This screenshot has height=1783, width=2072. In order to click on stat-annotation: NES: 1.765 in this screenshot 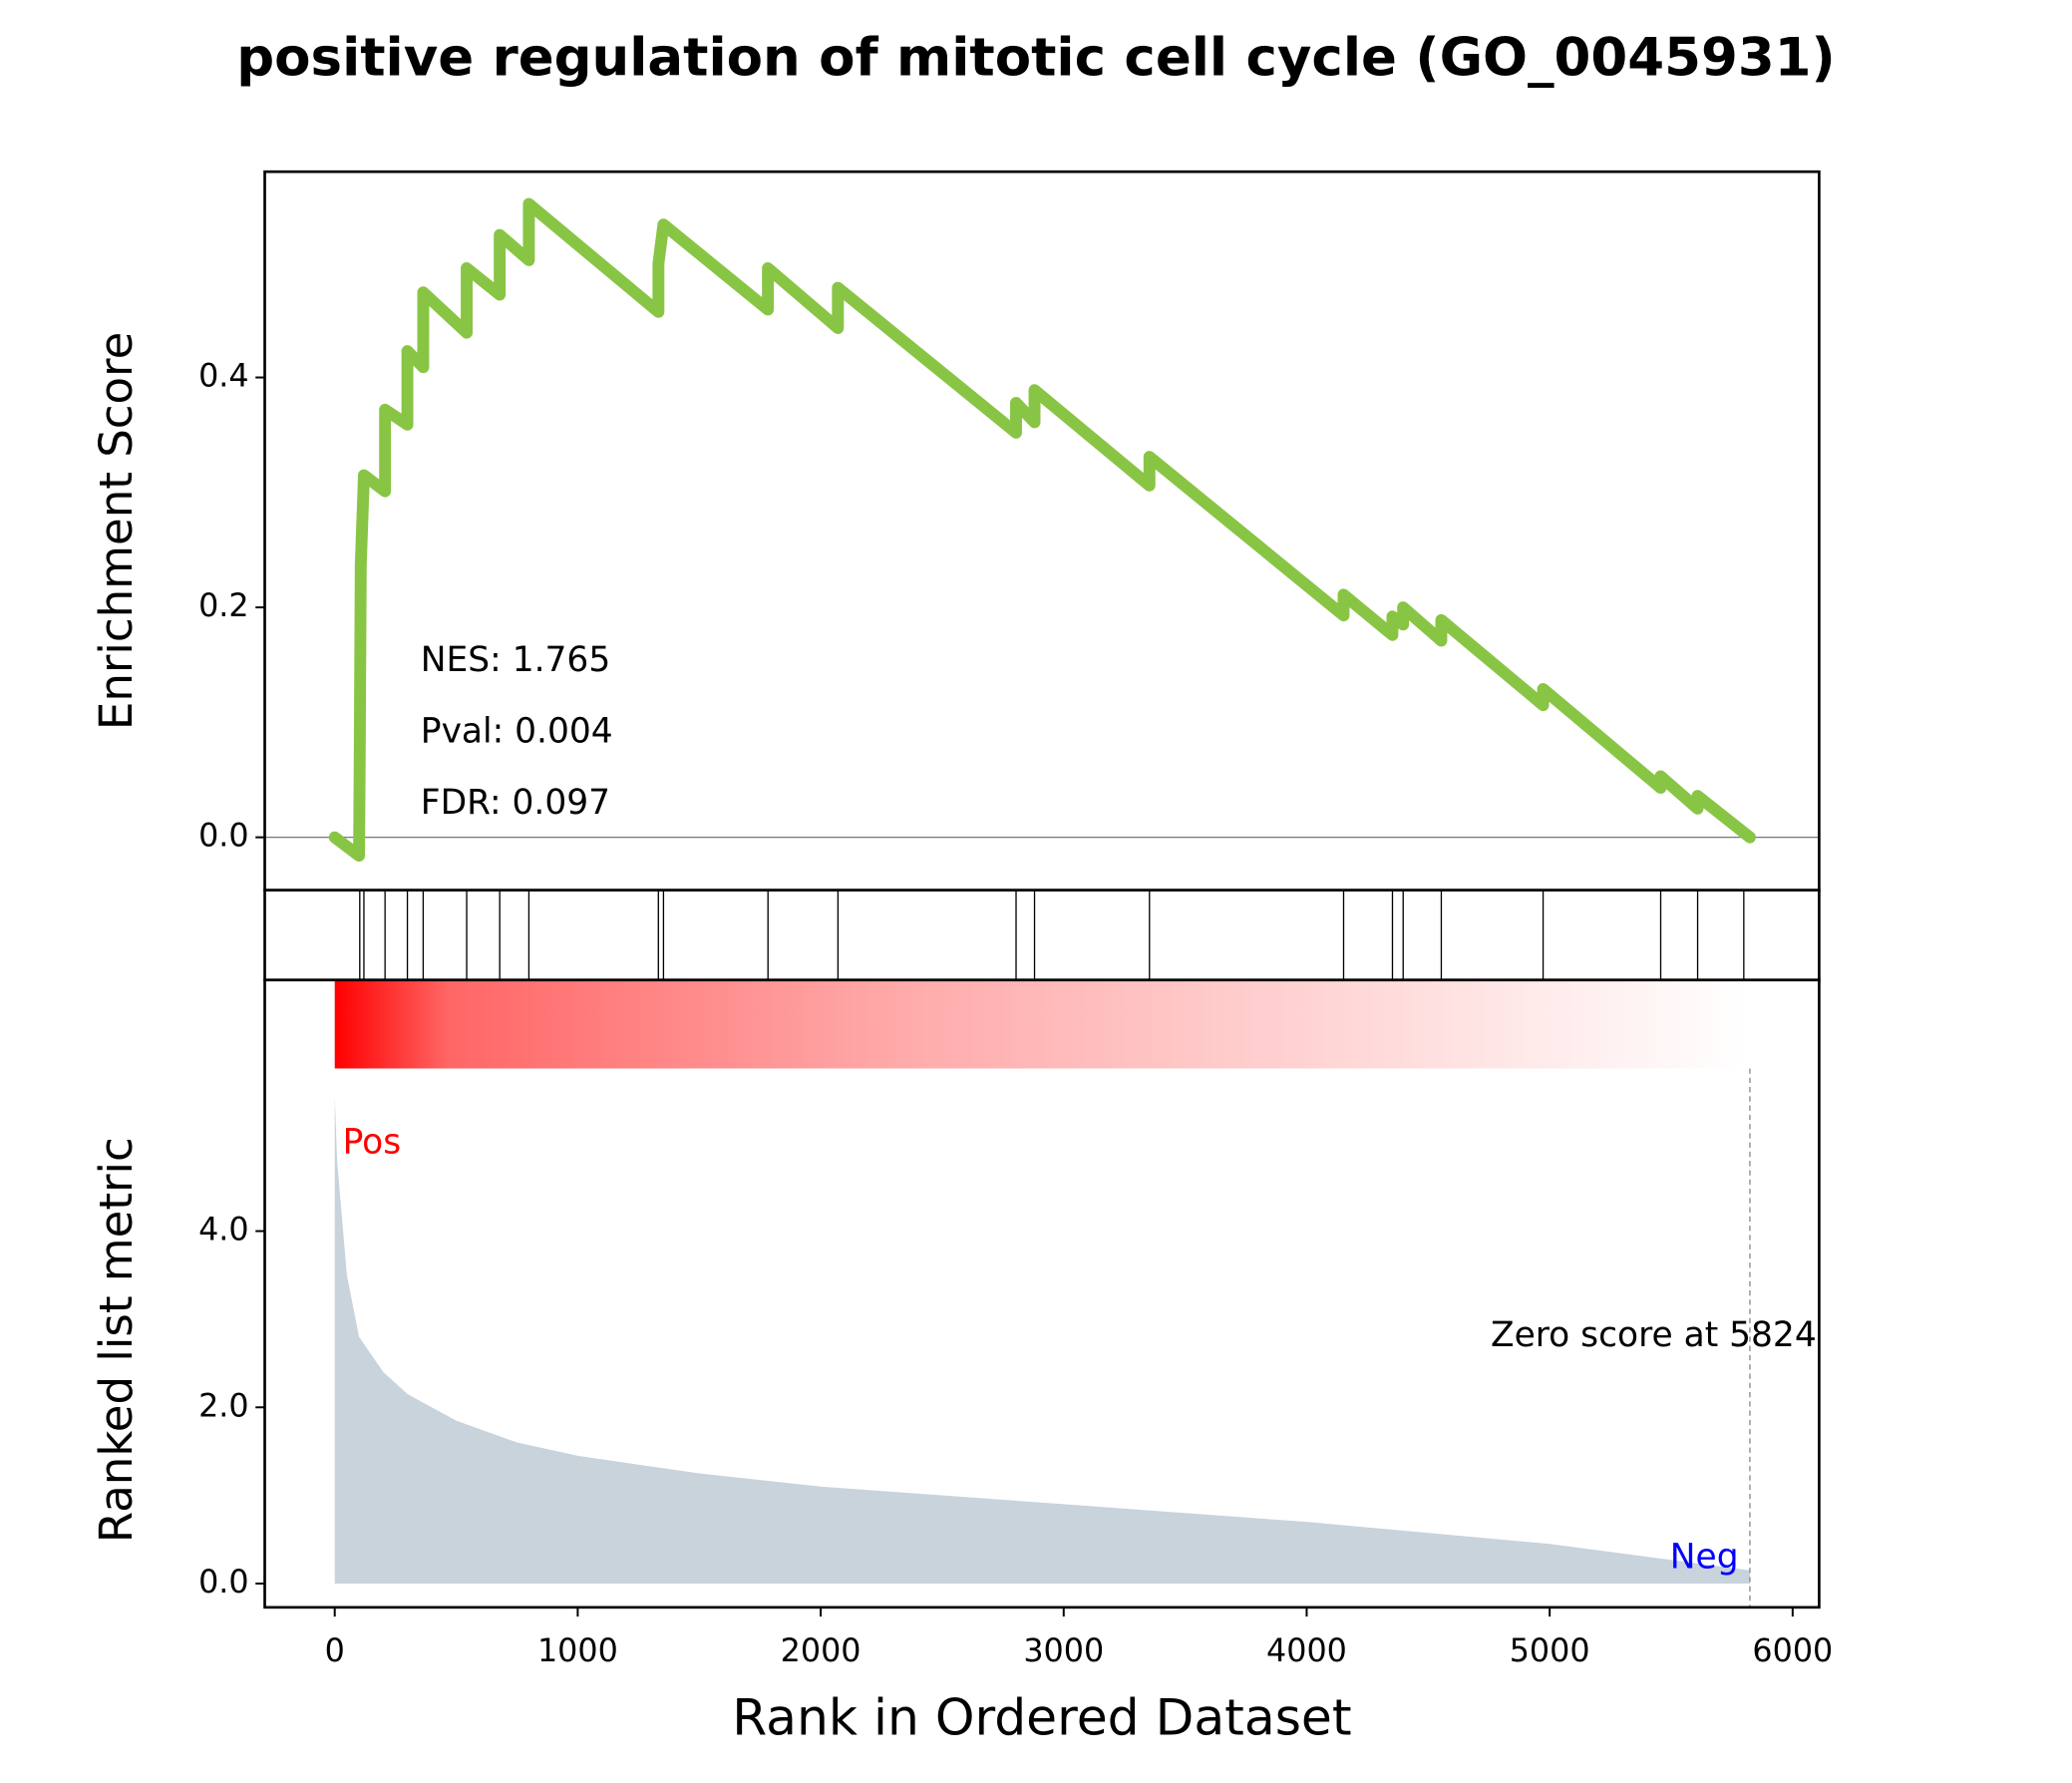, I will do `click(515, 660)`.